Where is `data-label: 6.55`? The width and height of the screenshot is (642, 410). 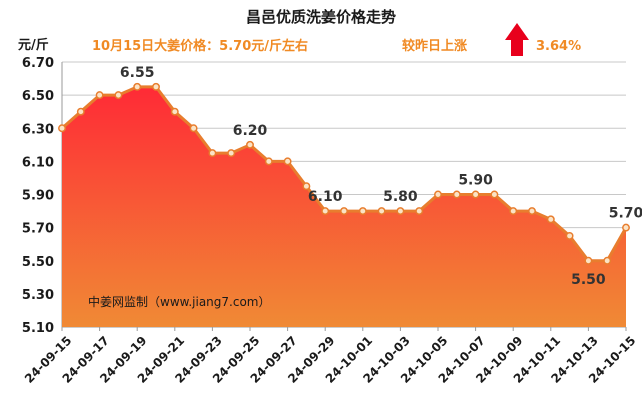 data-label: 6.55 is located at coordinates (137, 73).